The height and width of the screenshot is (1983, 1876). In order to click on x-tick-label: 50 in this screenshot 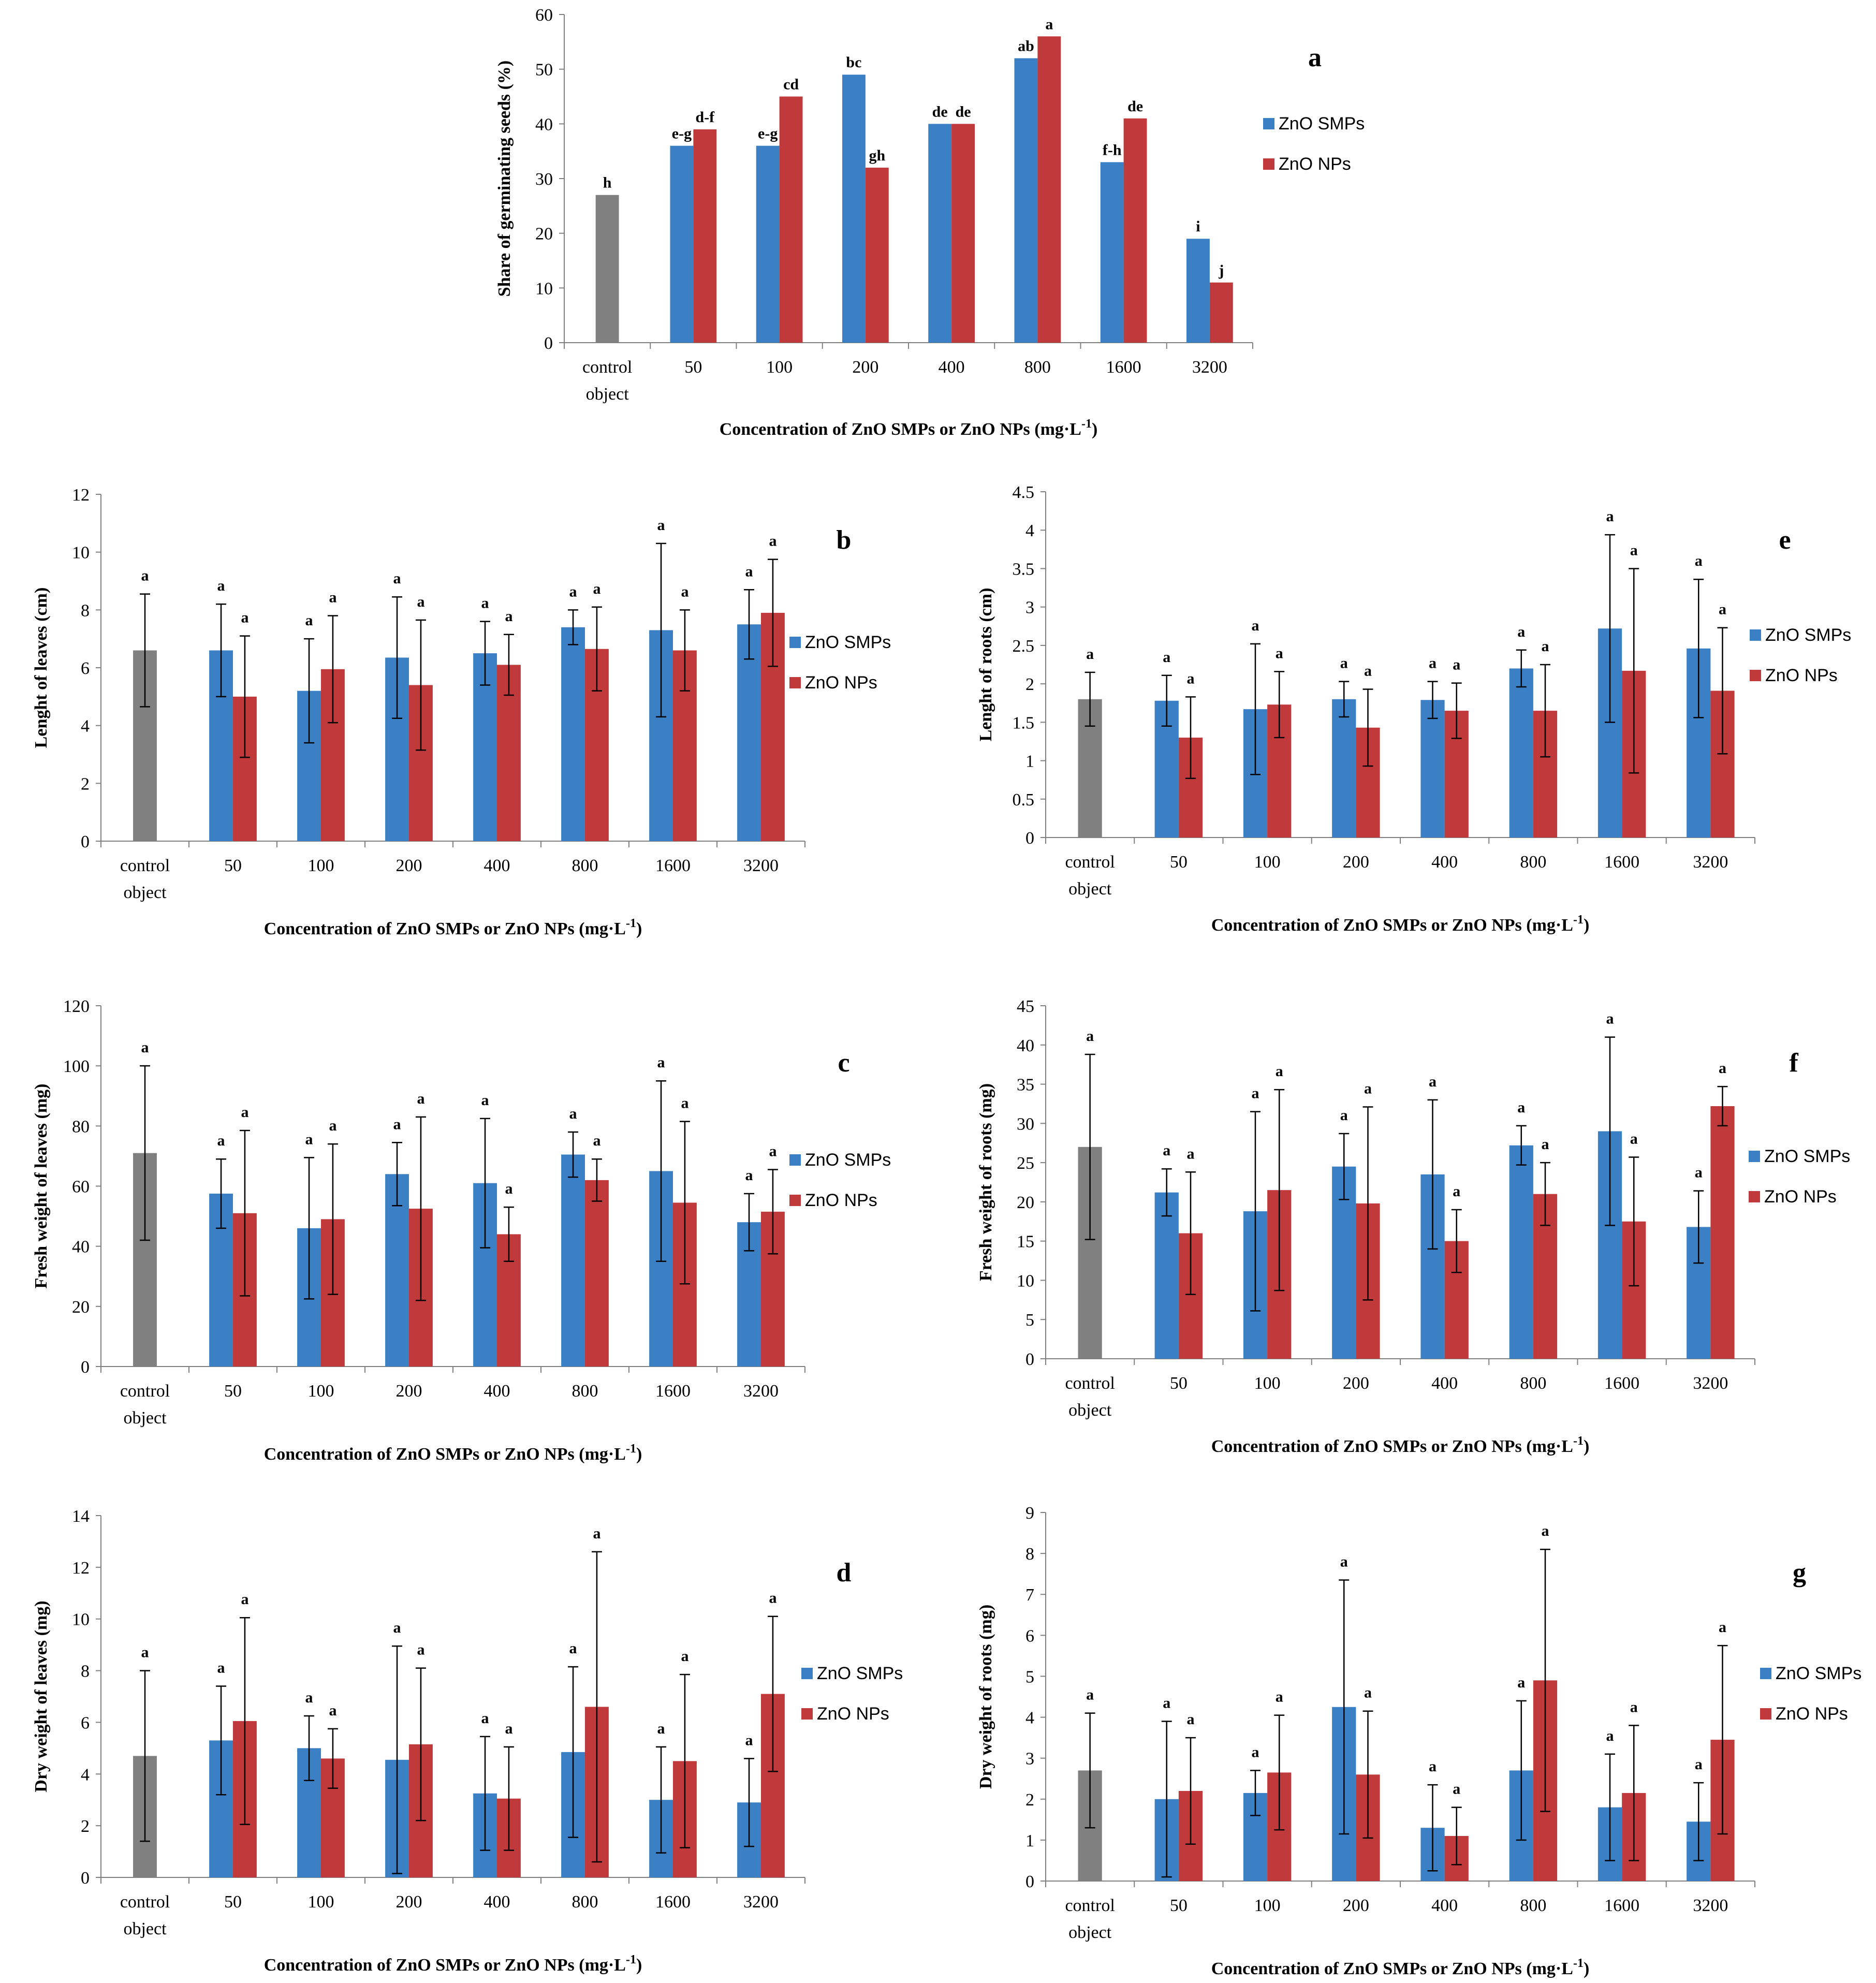, I will do `click(233, 1391)`.